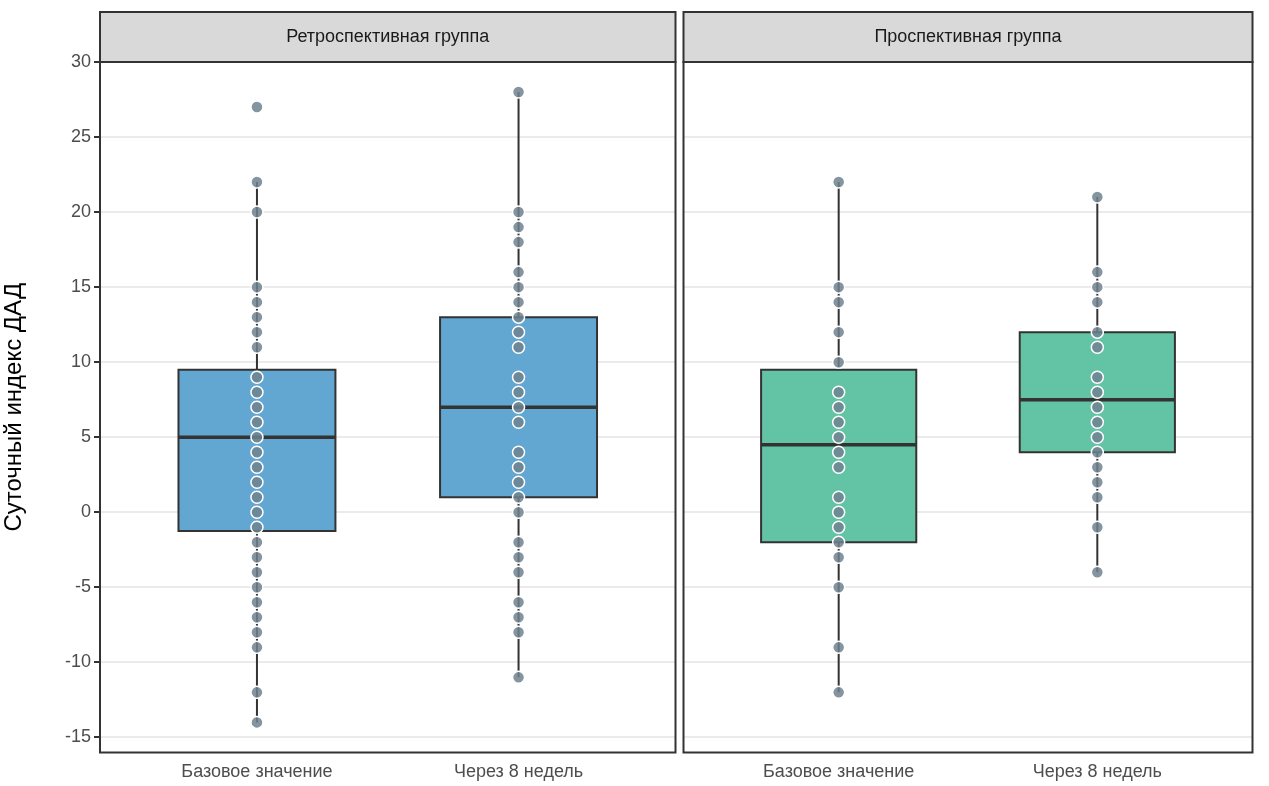 This screenshot has height=786, width=1269. Describe the element at coordinates (80, 361) in the screenshot. I see `y-tick-label: 10` at that location.